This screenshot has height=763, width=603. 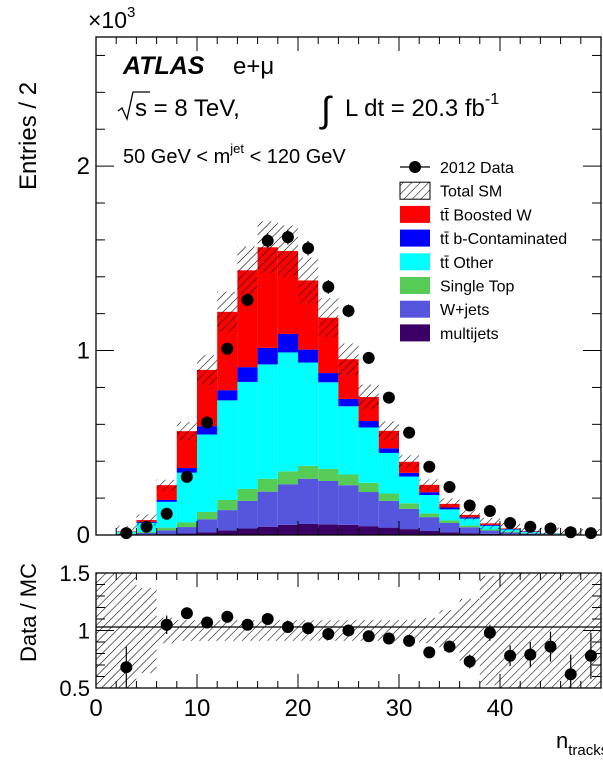 What do you see at coordinates (301, 708) in the screenshot?
I see `x-tick-labels: 0 10 20 30 40` at bounding box center [301, 708].